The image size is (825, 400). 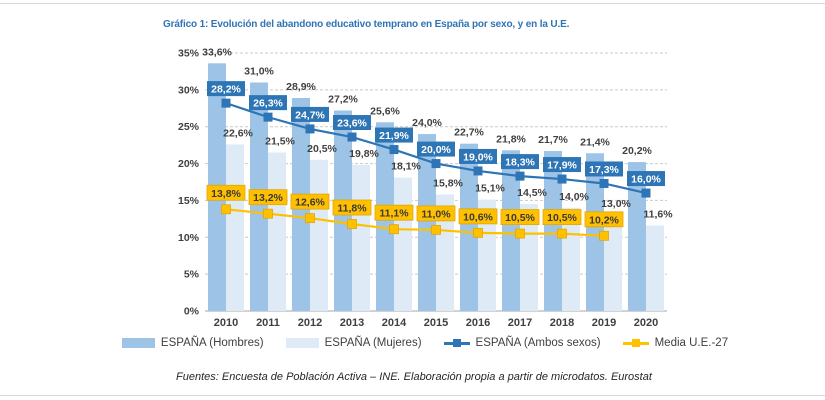 I want to click on data-label-ambos: 18,3%, so click(x=520, y=163).